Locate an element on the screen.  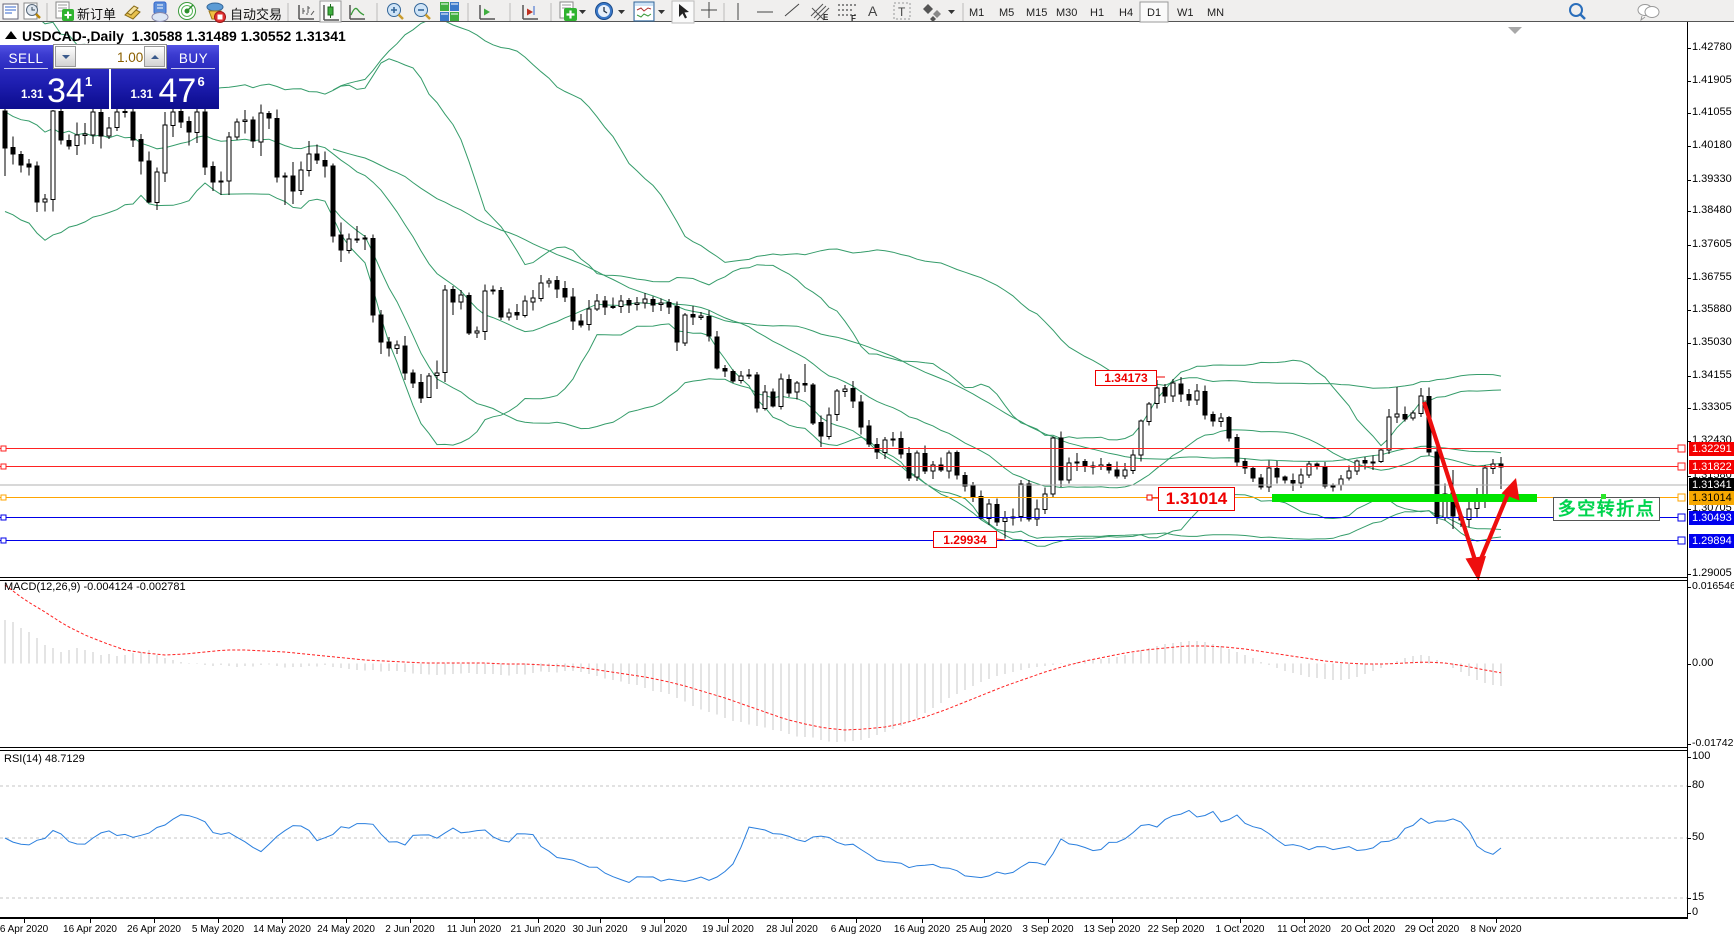
svg-text: E is located at coordinates (826, 17).